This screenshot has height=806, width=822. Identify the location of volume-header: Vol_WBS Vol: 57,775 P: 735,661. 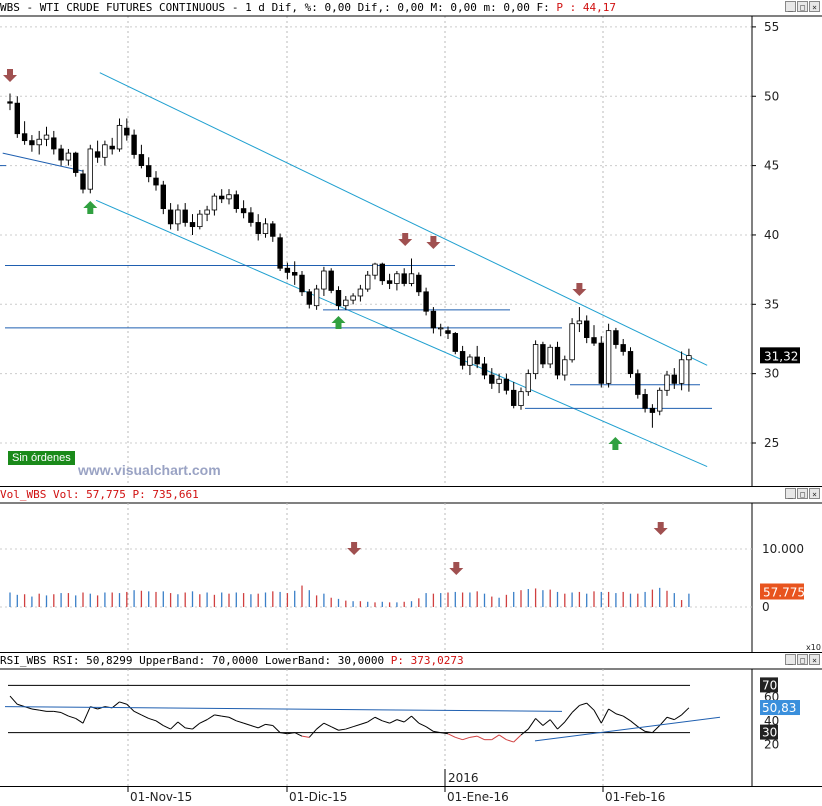
(411, 494).